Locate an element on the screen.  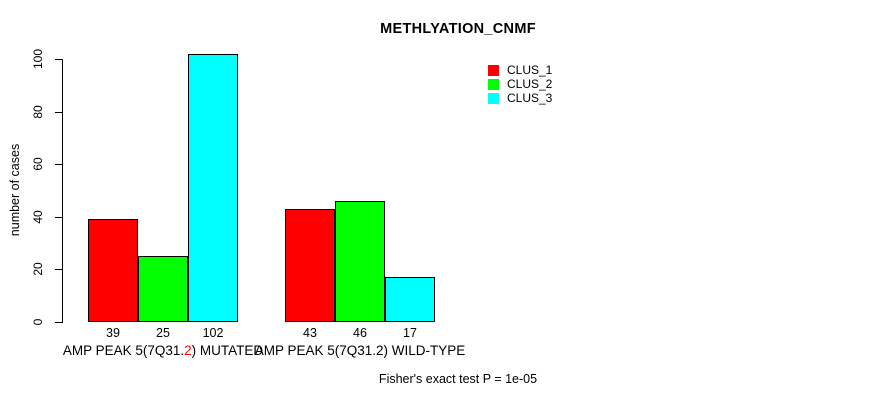
bar-value-label: 25 is located at coordinates (163, 333).